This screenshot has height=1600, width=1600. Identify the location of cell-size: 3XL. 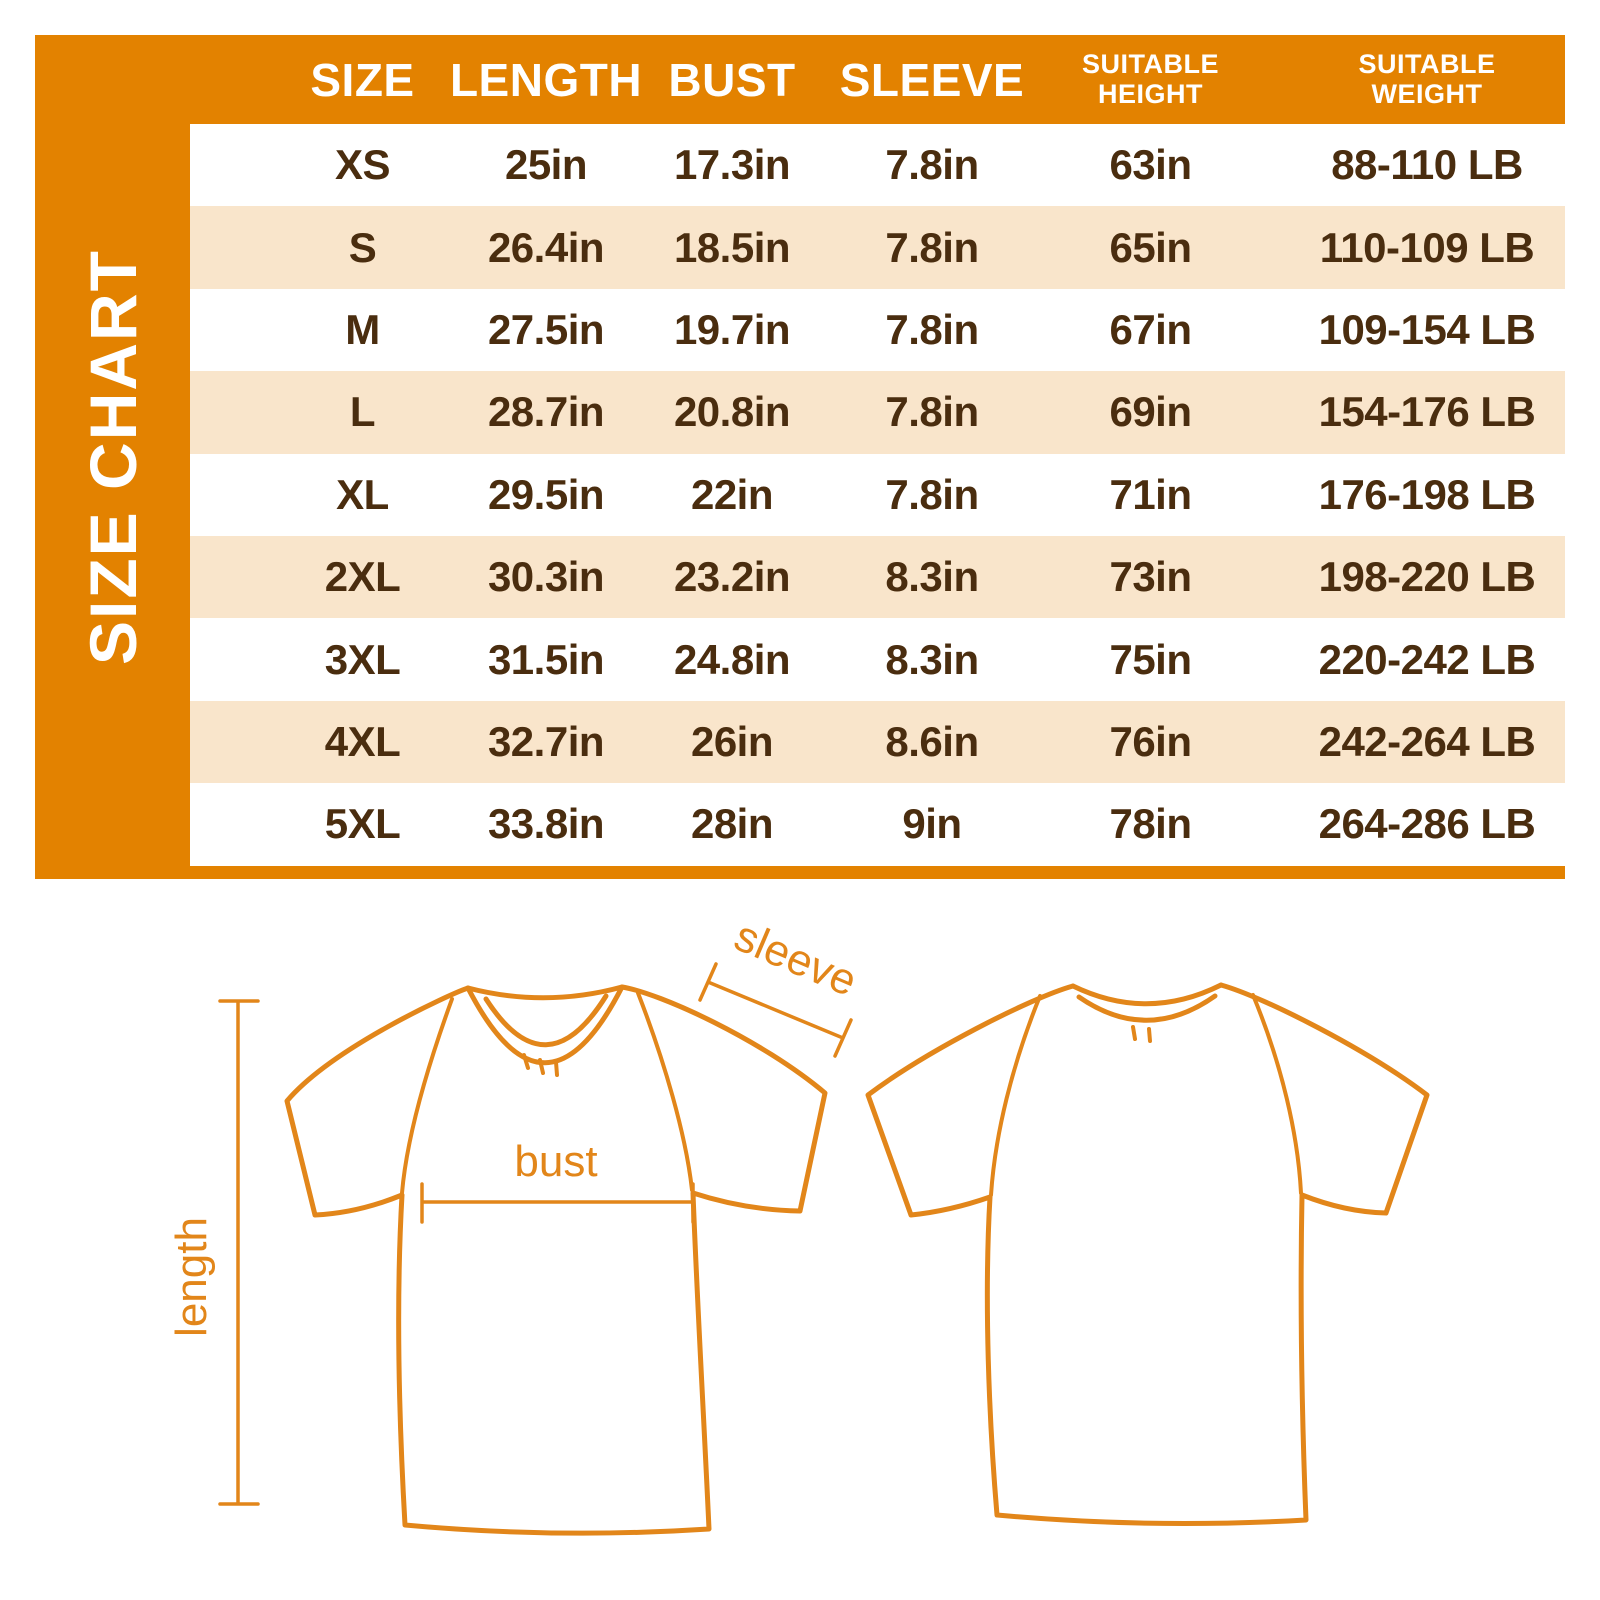
(362, 659).